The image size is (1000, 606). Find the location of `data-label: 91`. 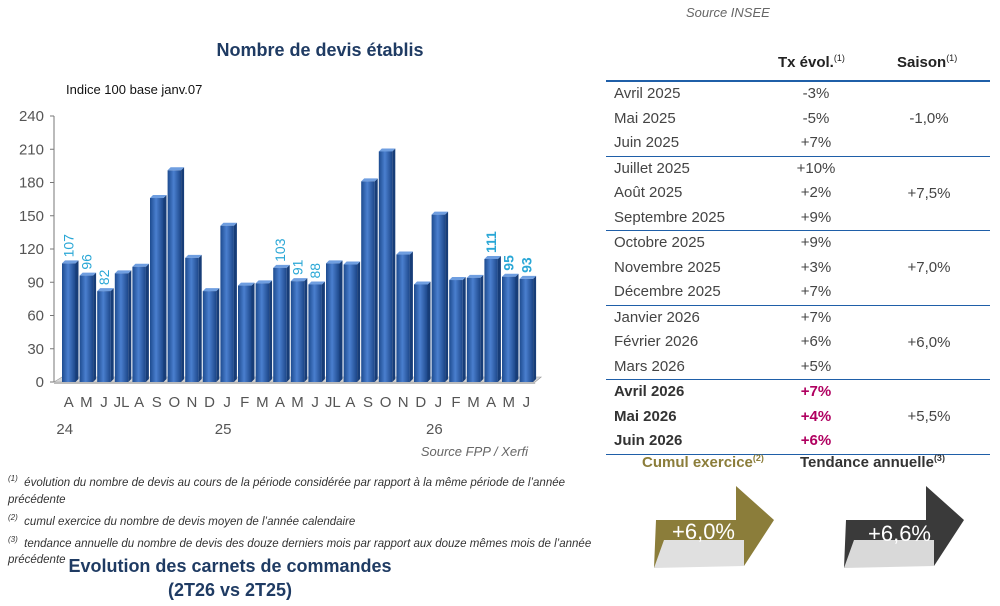

data-label: 91 is located at coordinates (298, 267).